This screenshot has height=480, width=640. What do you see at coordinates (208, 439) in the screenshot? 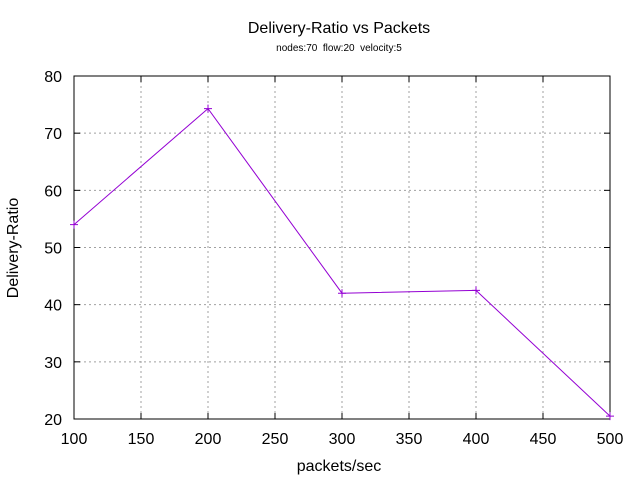
I see `x-tick-label: 200` at bounding box center [208, 439].